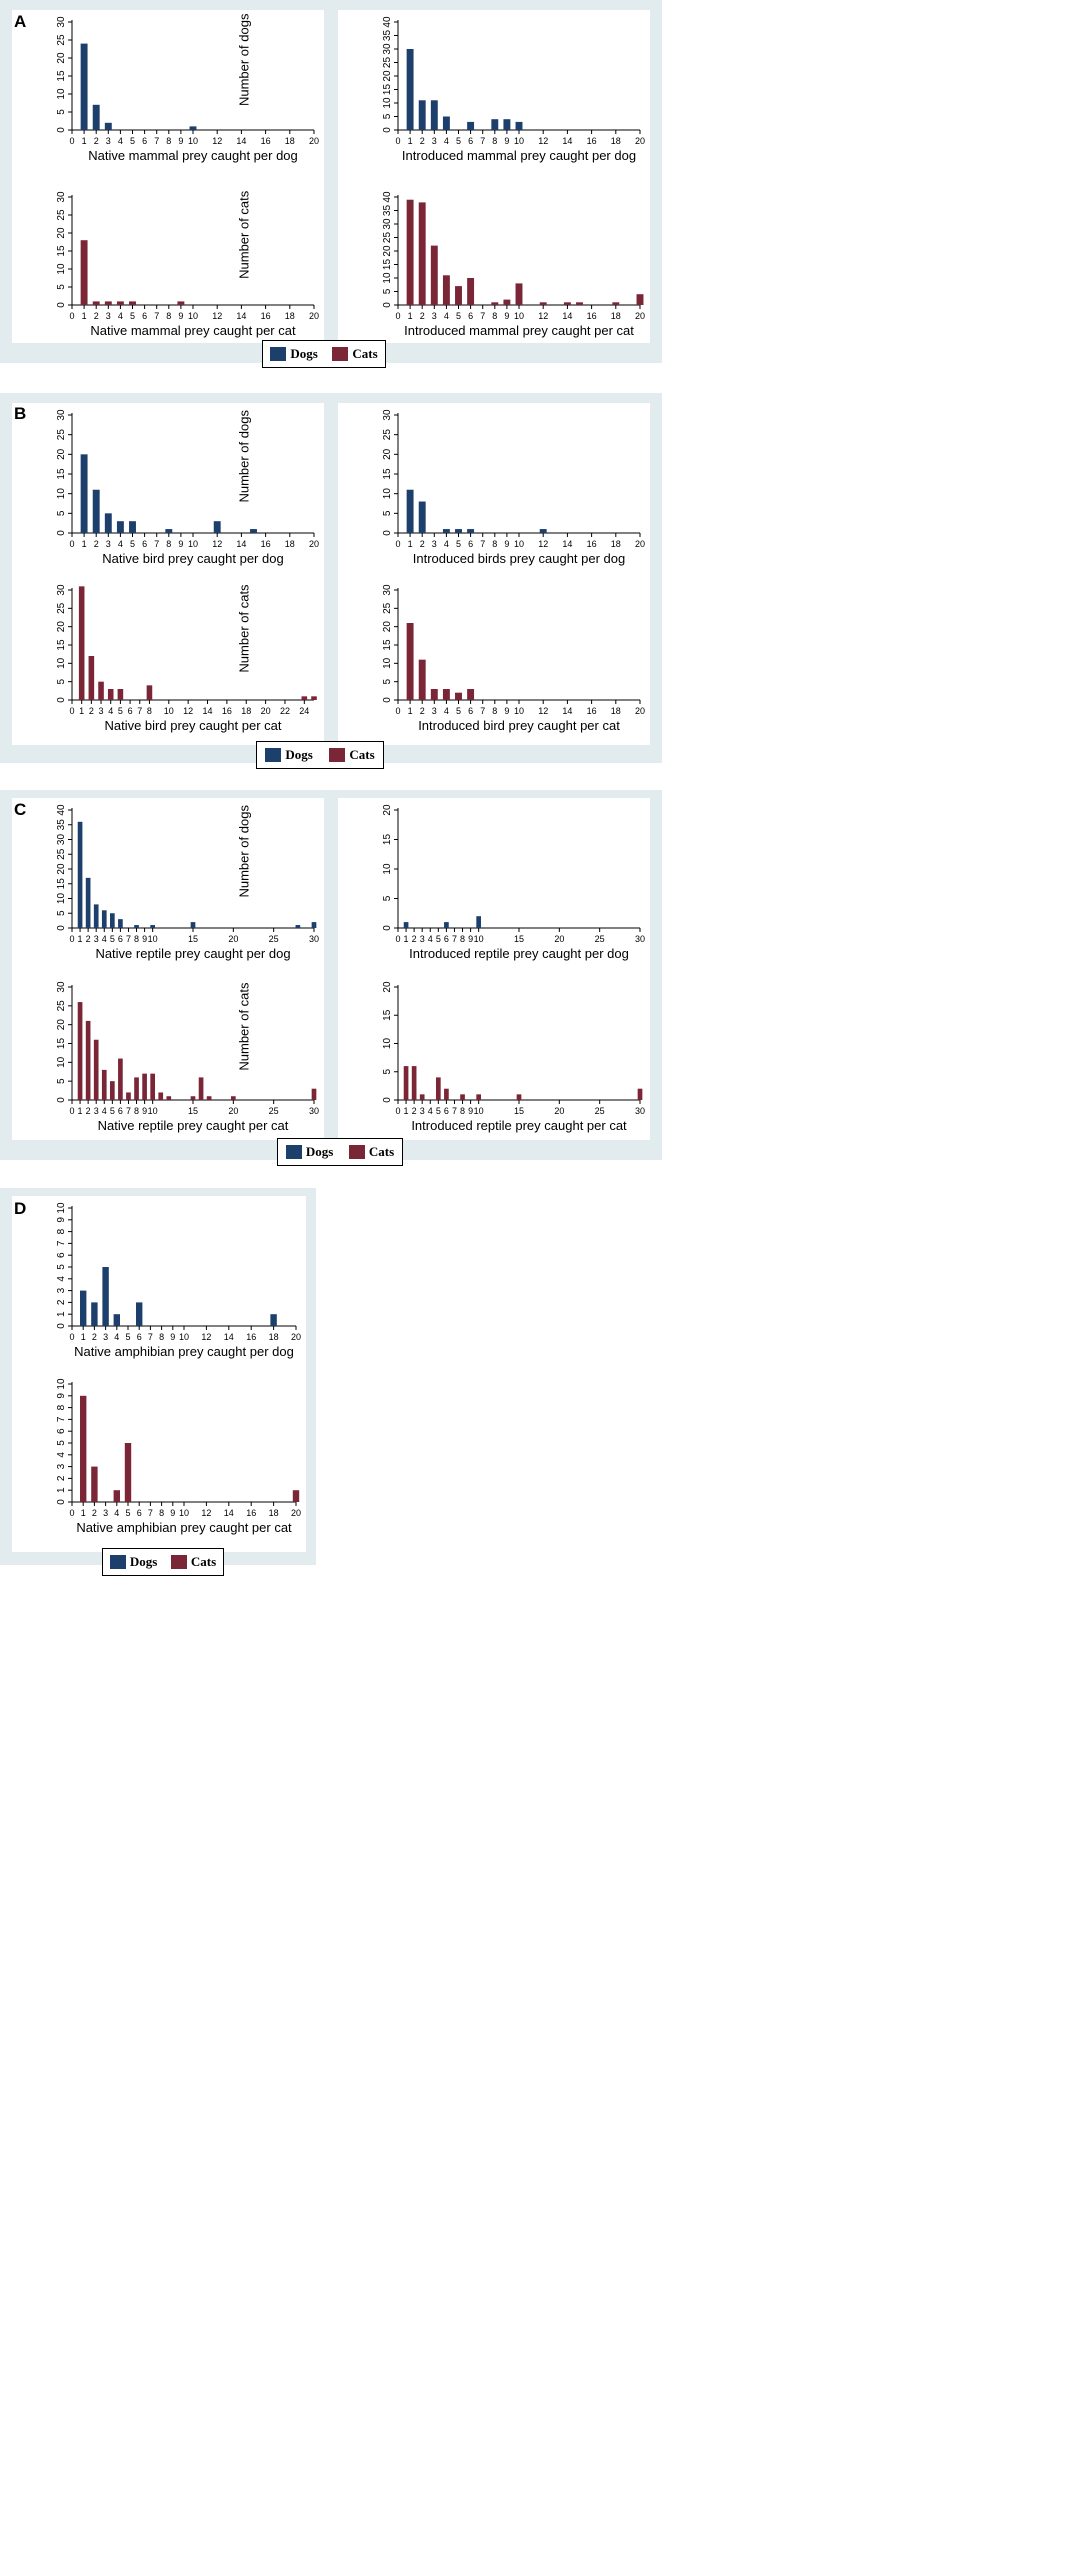 The height and width of the screenshot is (2570, 1084). I want to click on cats-swatch, so click(356, 1152).